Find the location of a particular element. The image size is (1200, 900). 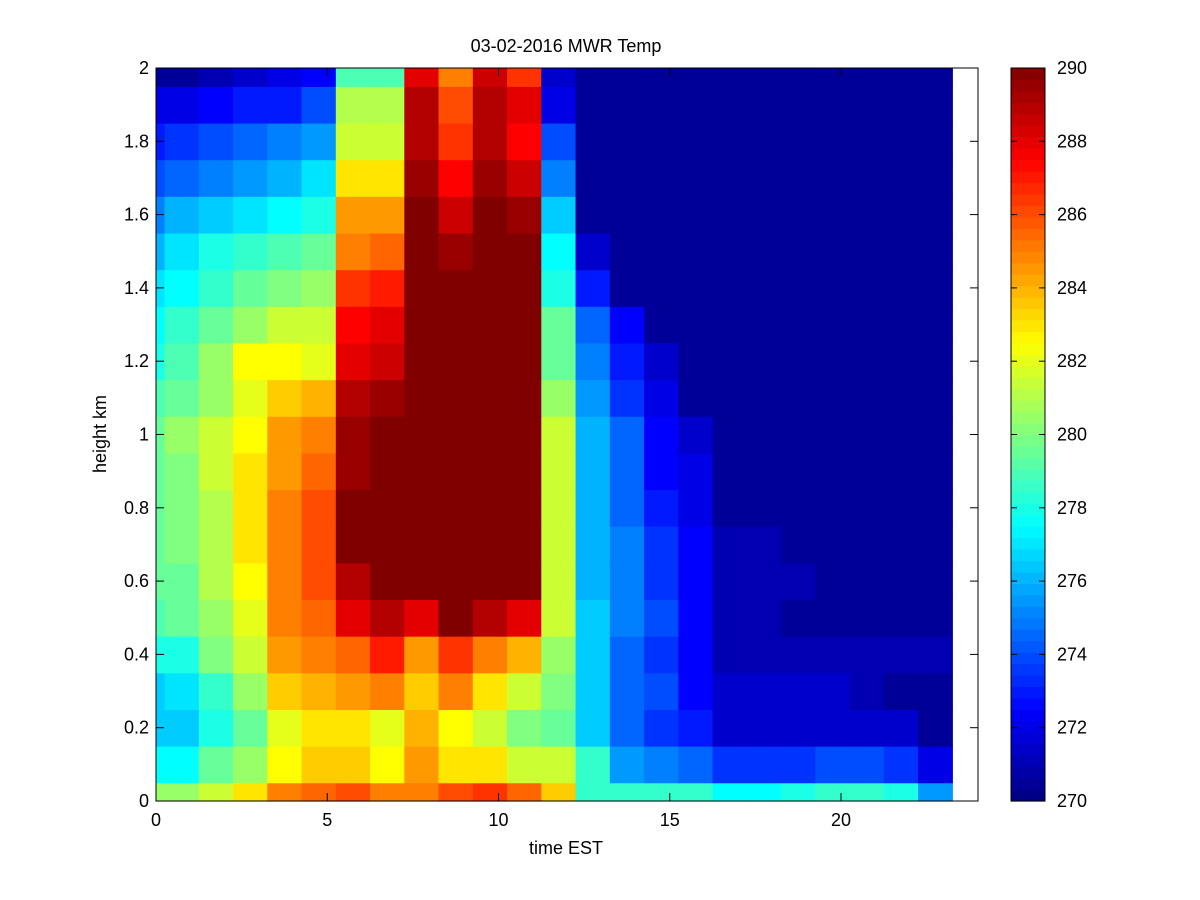

colorbar-tick-label: 270 is located at coordinates (1072, 801).